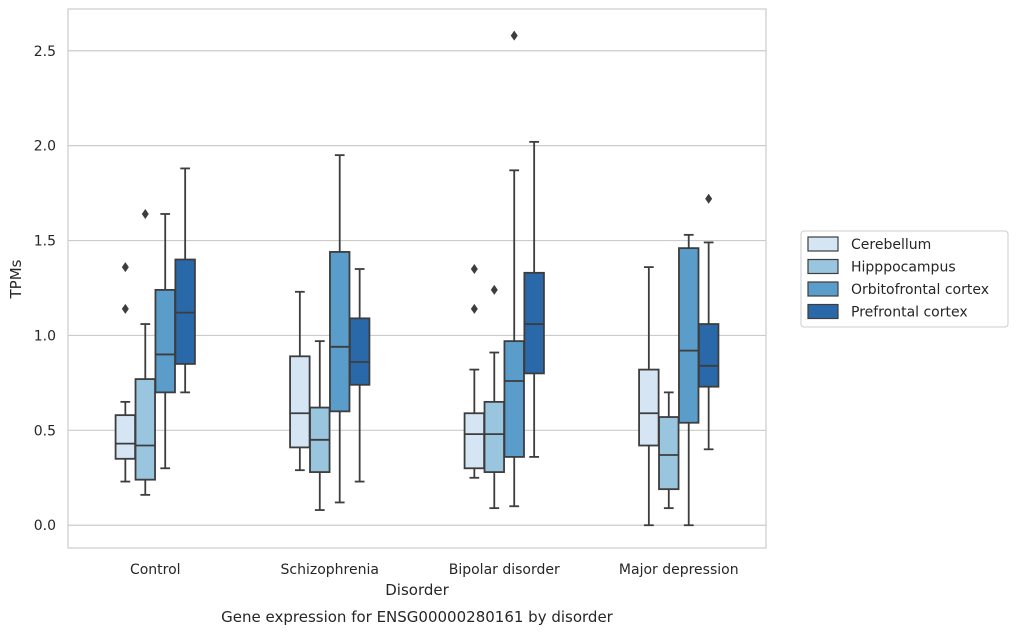 This screenshot has height=634, width=1018. I want to click on legend-item: Orbitofrontal cortex, so click(898, 289).